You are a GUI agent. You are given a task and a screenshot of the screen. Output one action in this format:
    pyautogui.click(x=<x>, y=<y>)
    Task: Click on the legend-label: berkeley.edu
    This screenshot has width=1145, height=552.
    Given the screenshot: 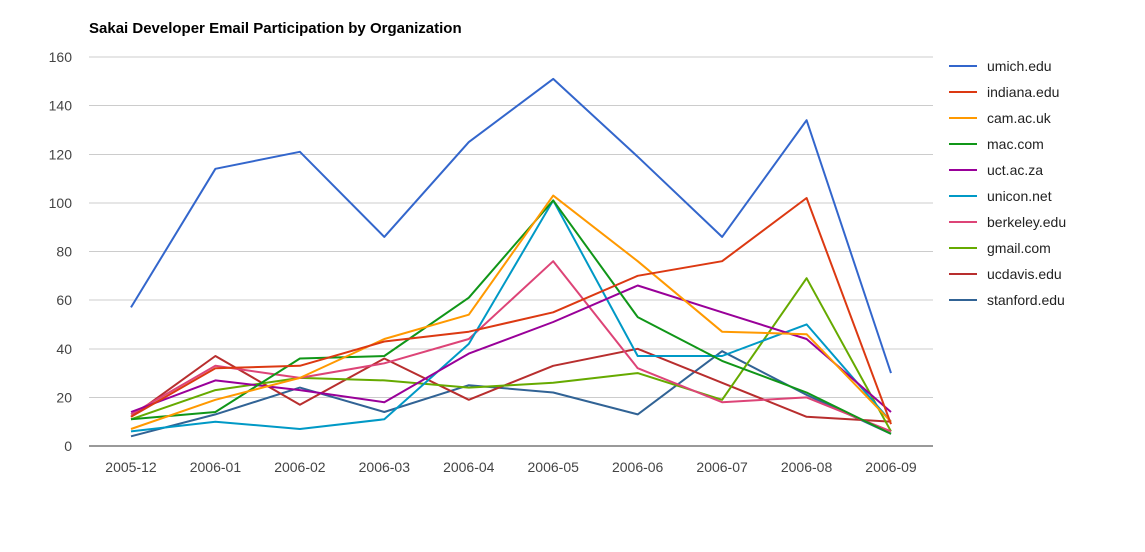 What is the action you would take?
    pyautogui.click(x=1026, y=222)
    